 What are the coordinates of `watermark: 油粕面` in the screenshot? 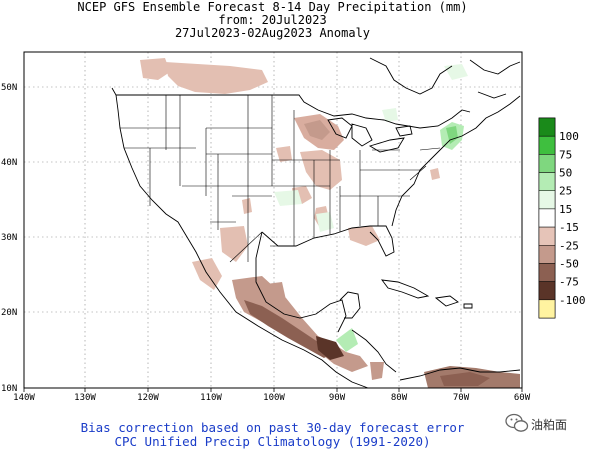 It's located at (548, 424).